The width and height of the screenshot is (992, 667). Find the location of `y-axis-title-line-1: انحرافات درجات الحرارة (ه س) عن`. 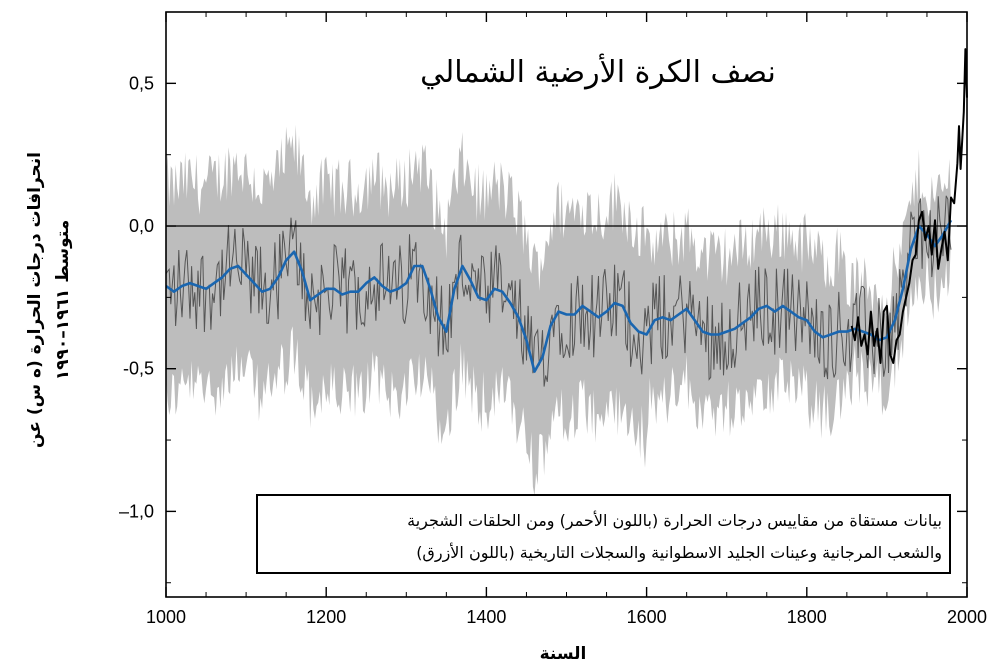

y-axis-title-line-1: انحرافات درجات الحرارة (ه س) عن is located at coordinates (35, 300).